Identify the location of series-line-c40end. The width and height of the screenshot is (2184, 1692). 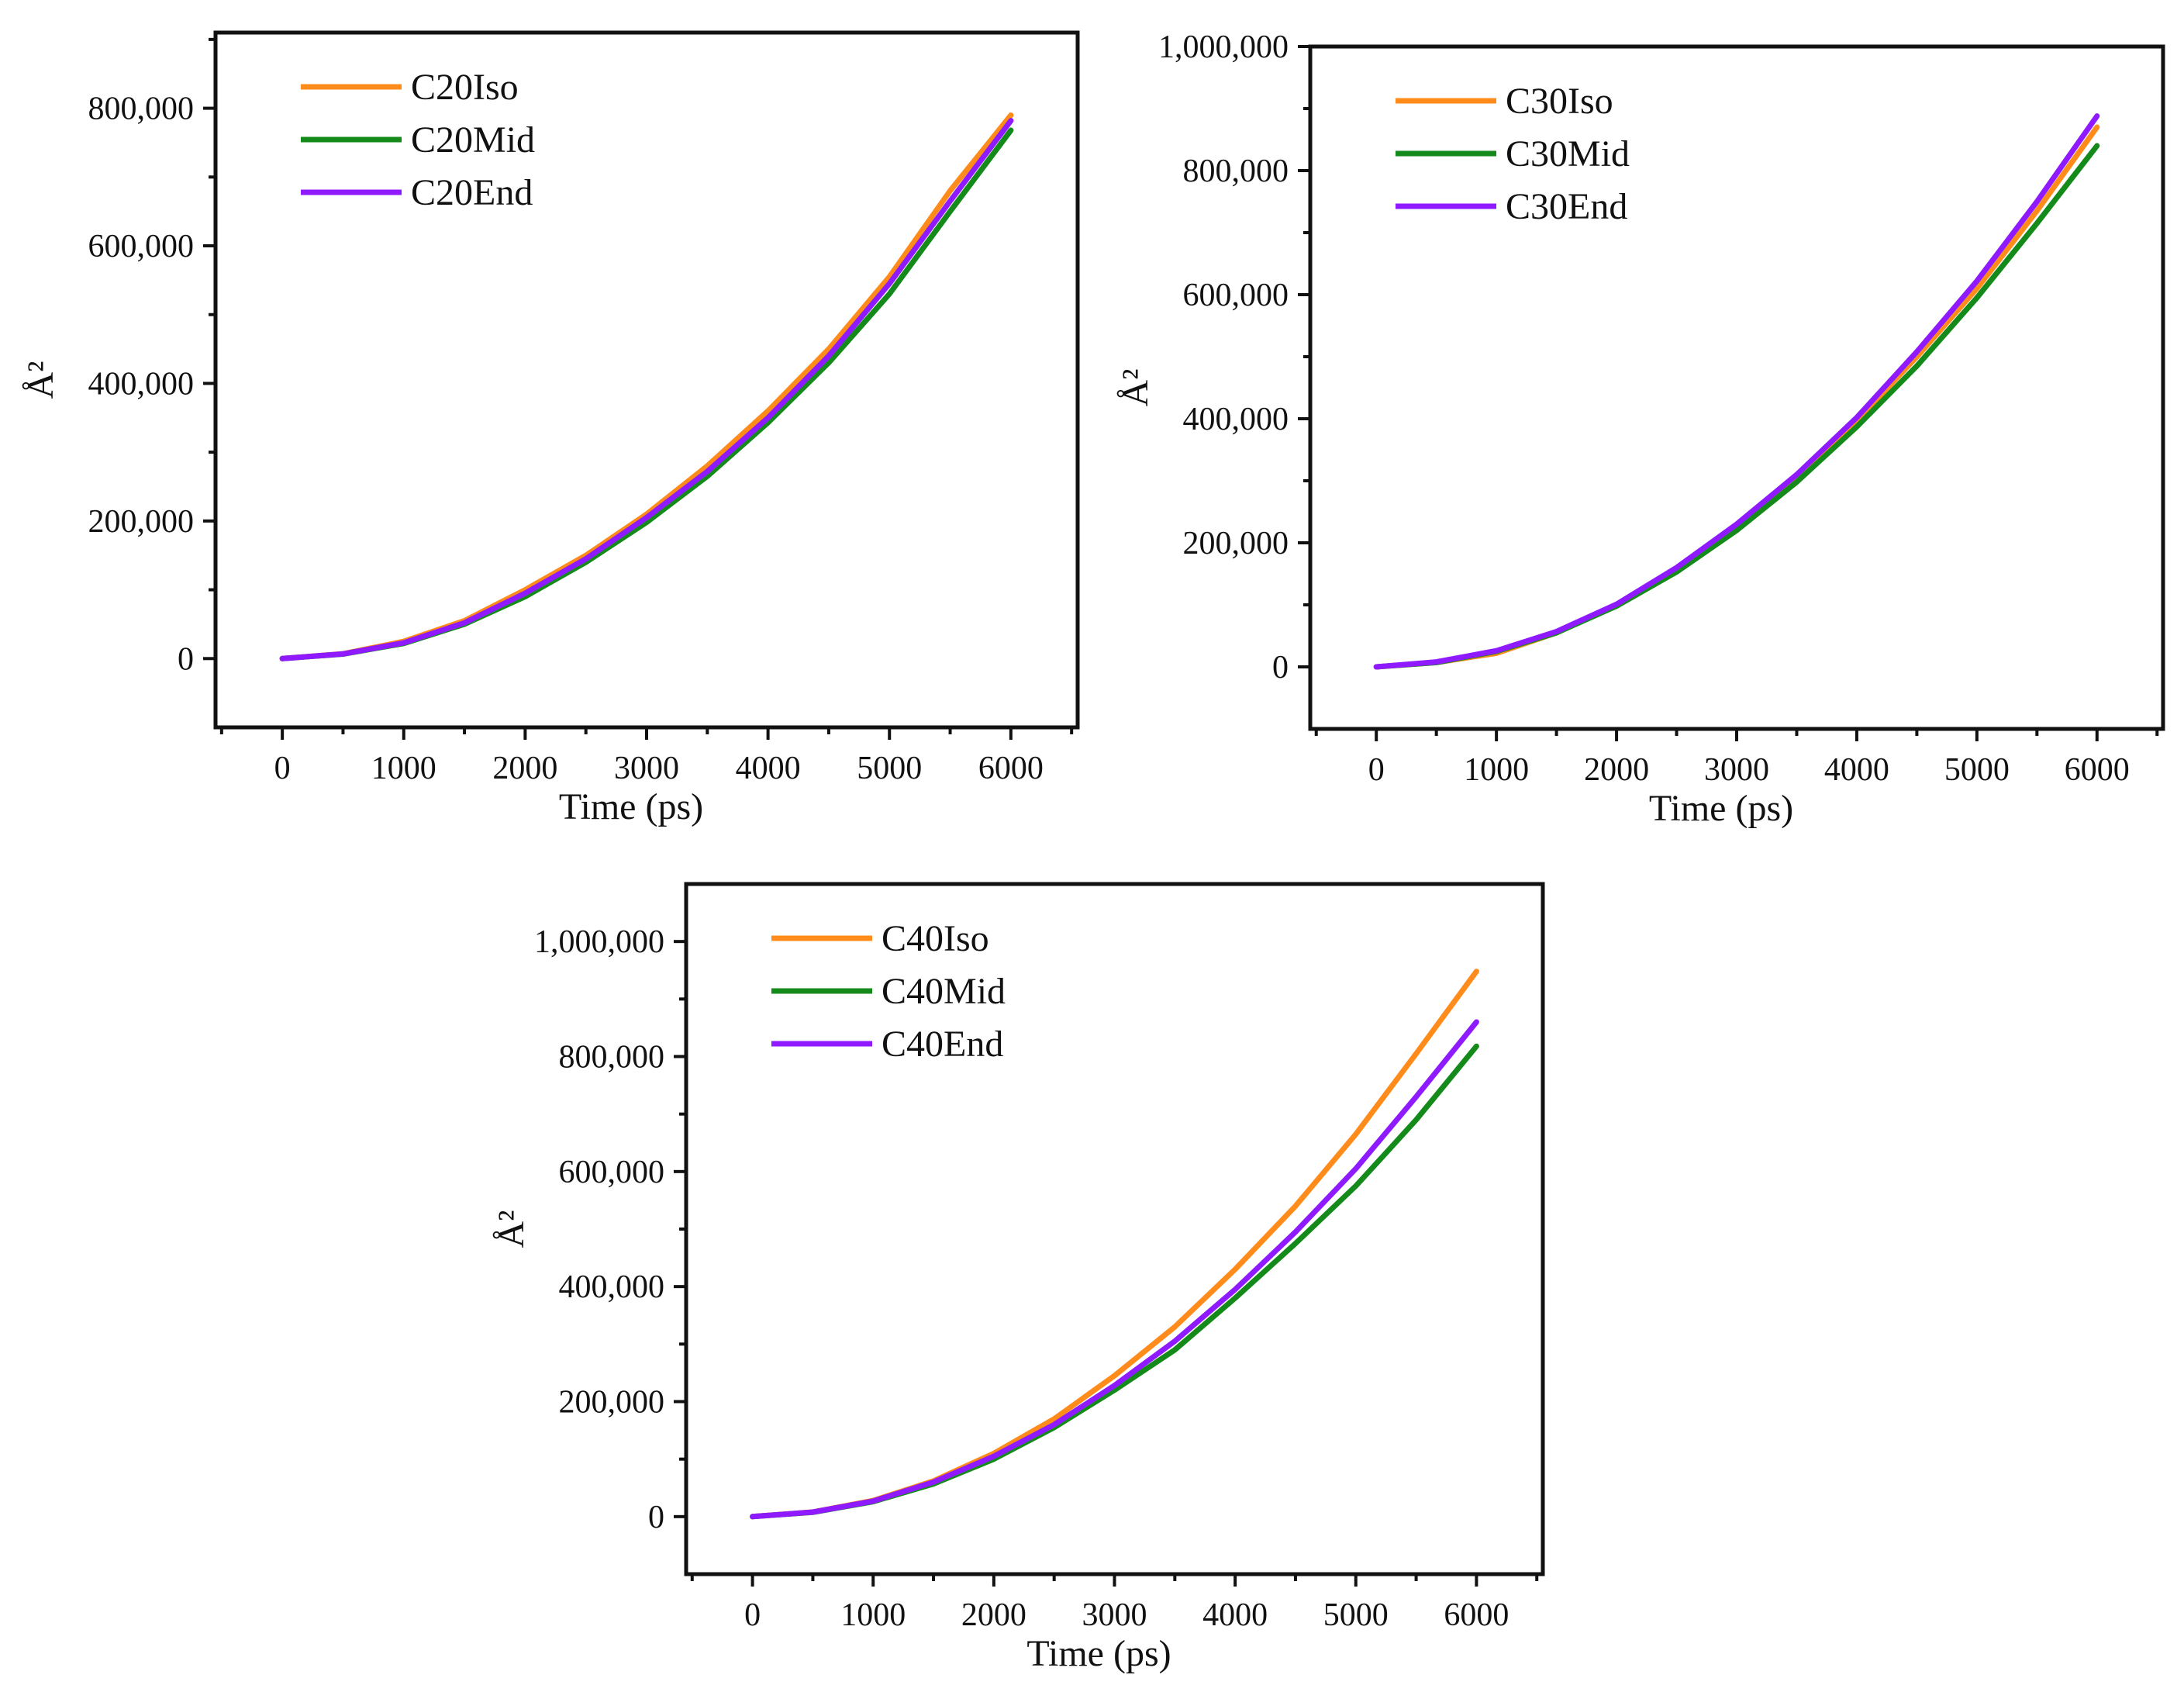
(1115, 1270).